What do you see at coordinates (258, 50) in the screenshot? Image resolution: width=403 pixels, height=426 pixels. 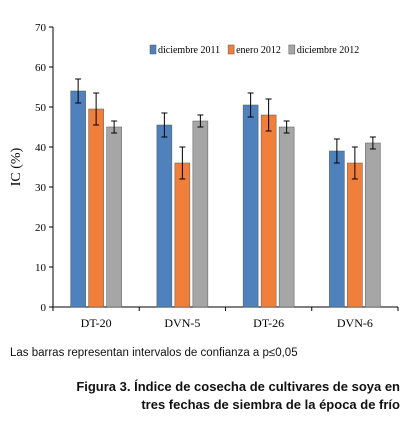 I see `legend-label: enero 2012` at bounding box center [258, 50].